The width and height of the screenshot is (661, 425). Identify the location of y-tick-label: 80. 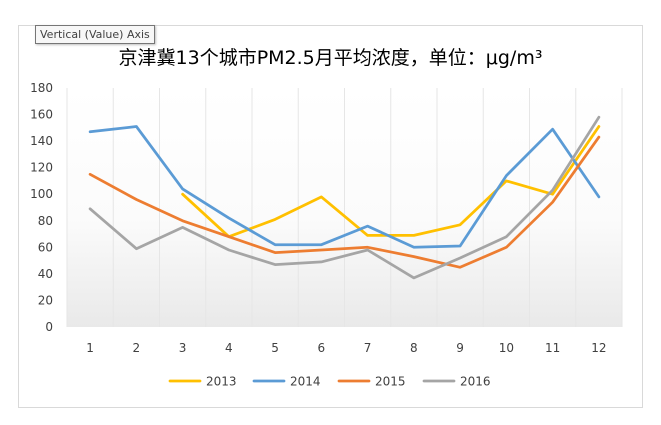
(45, 221).